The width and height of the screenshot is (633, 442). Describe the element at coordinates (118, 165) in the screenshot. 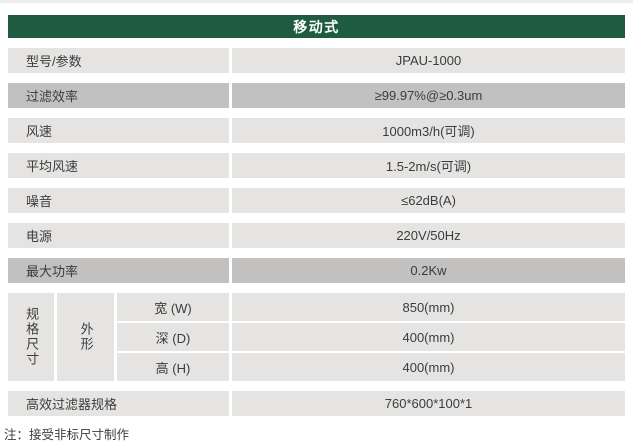

I see `row-label: 平均风速` at that location.